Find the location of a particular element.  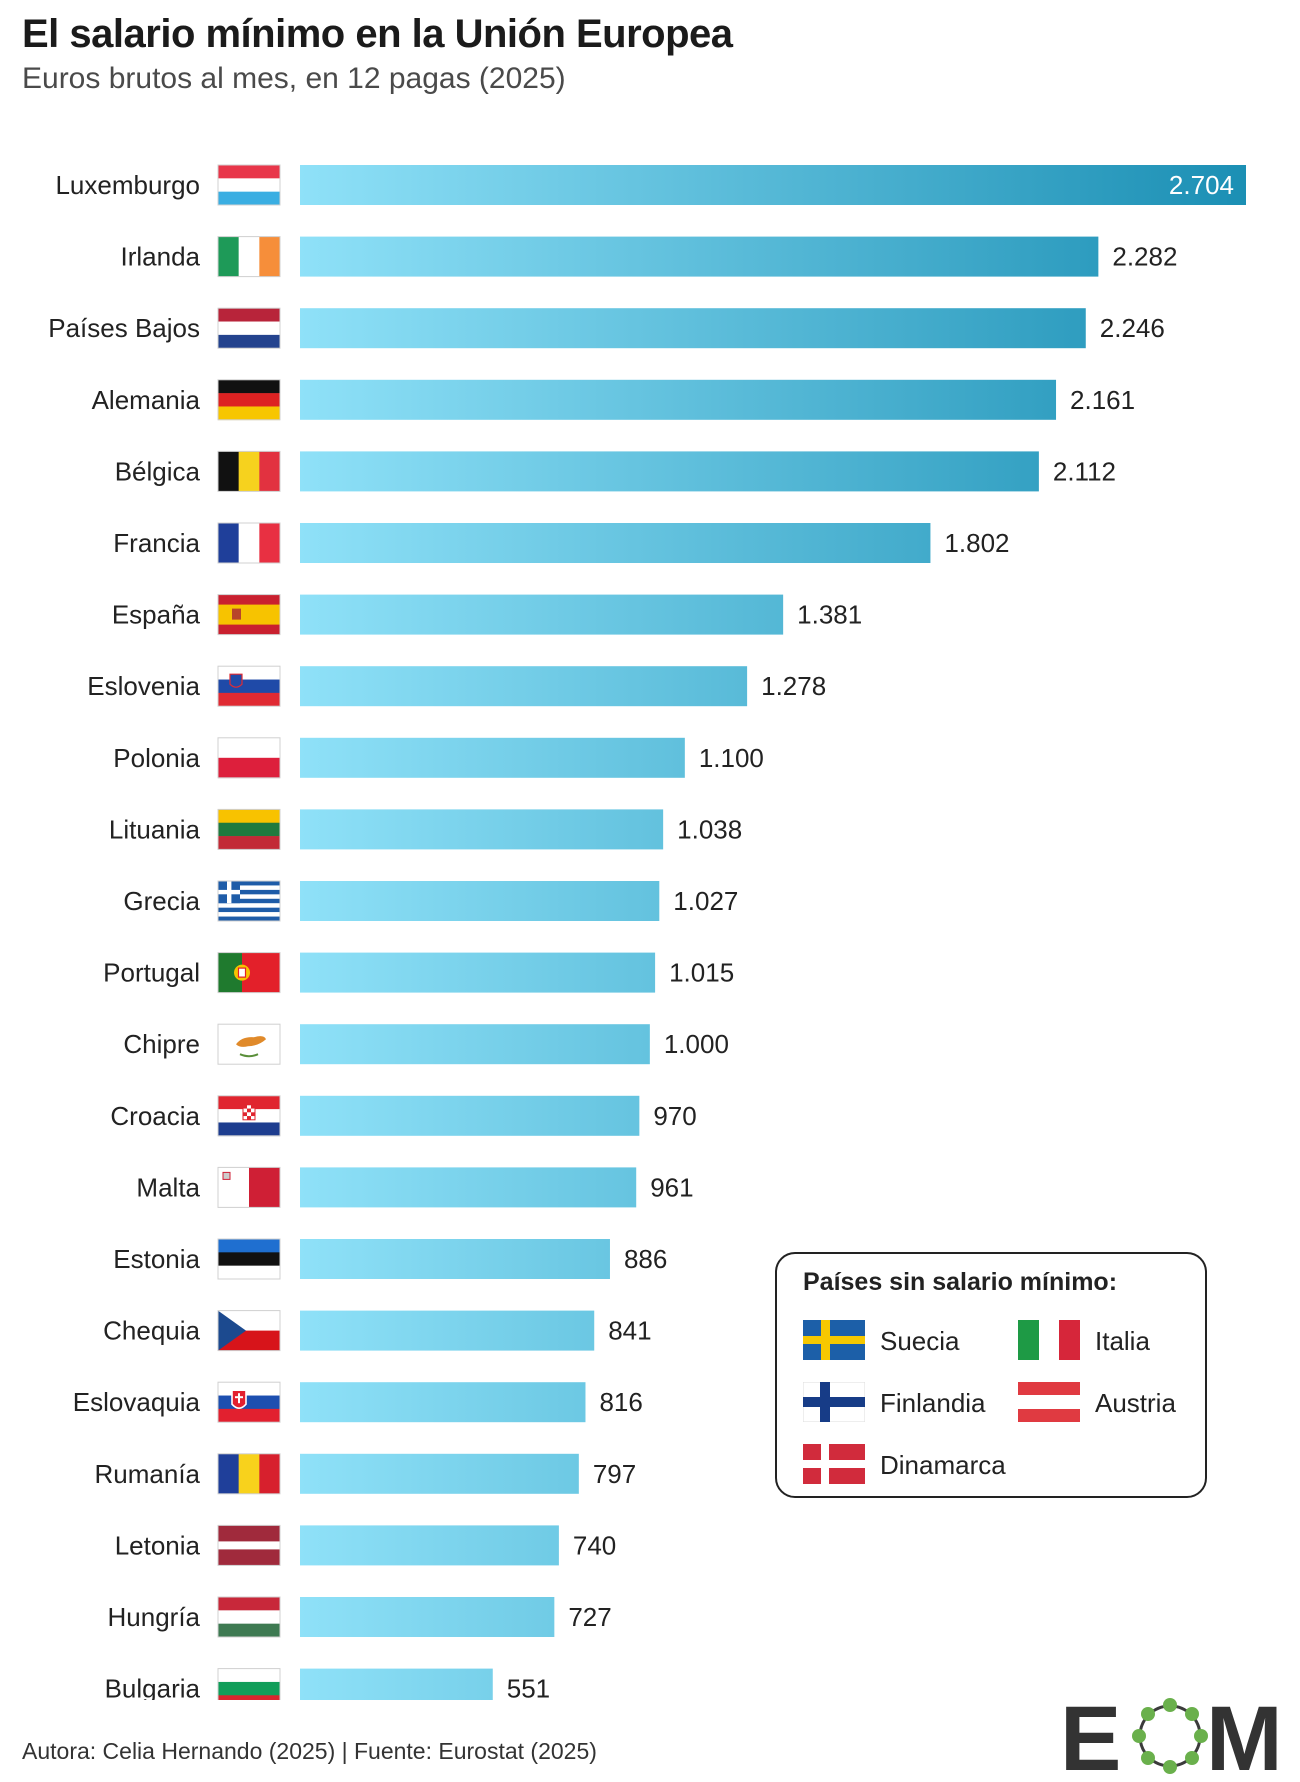

netherlands-flag-icon is located at coordinates (249, 328).